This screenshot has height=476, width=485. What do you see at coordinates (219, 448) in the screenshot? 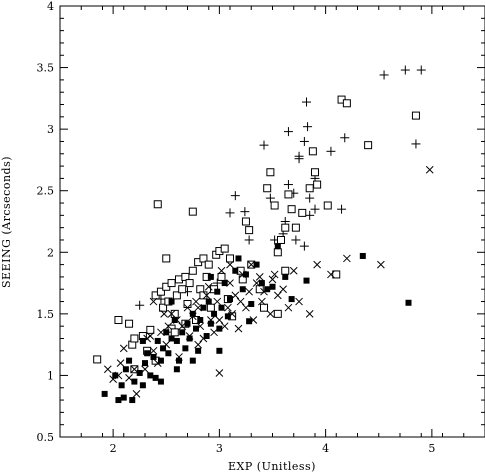
I see `x-tick-label: 3` at bounding box center [219, 448].